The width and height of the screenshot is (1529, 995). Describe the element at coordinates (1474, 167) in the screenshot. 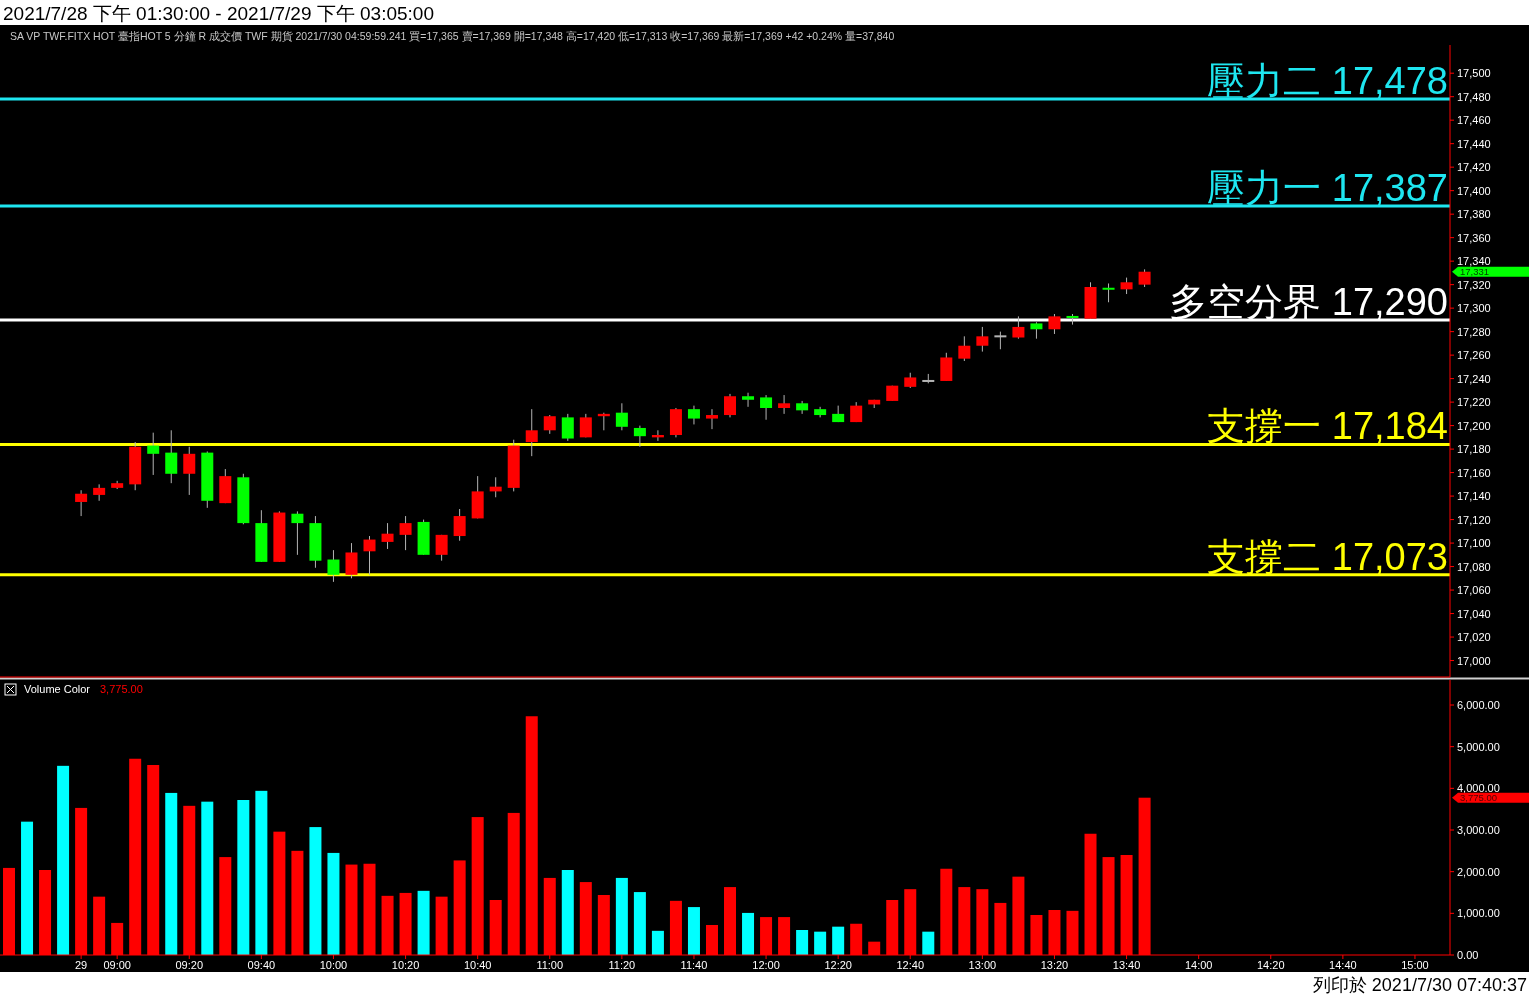

I see `y-tick-label: 17,420` at that location.